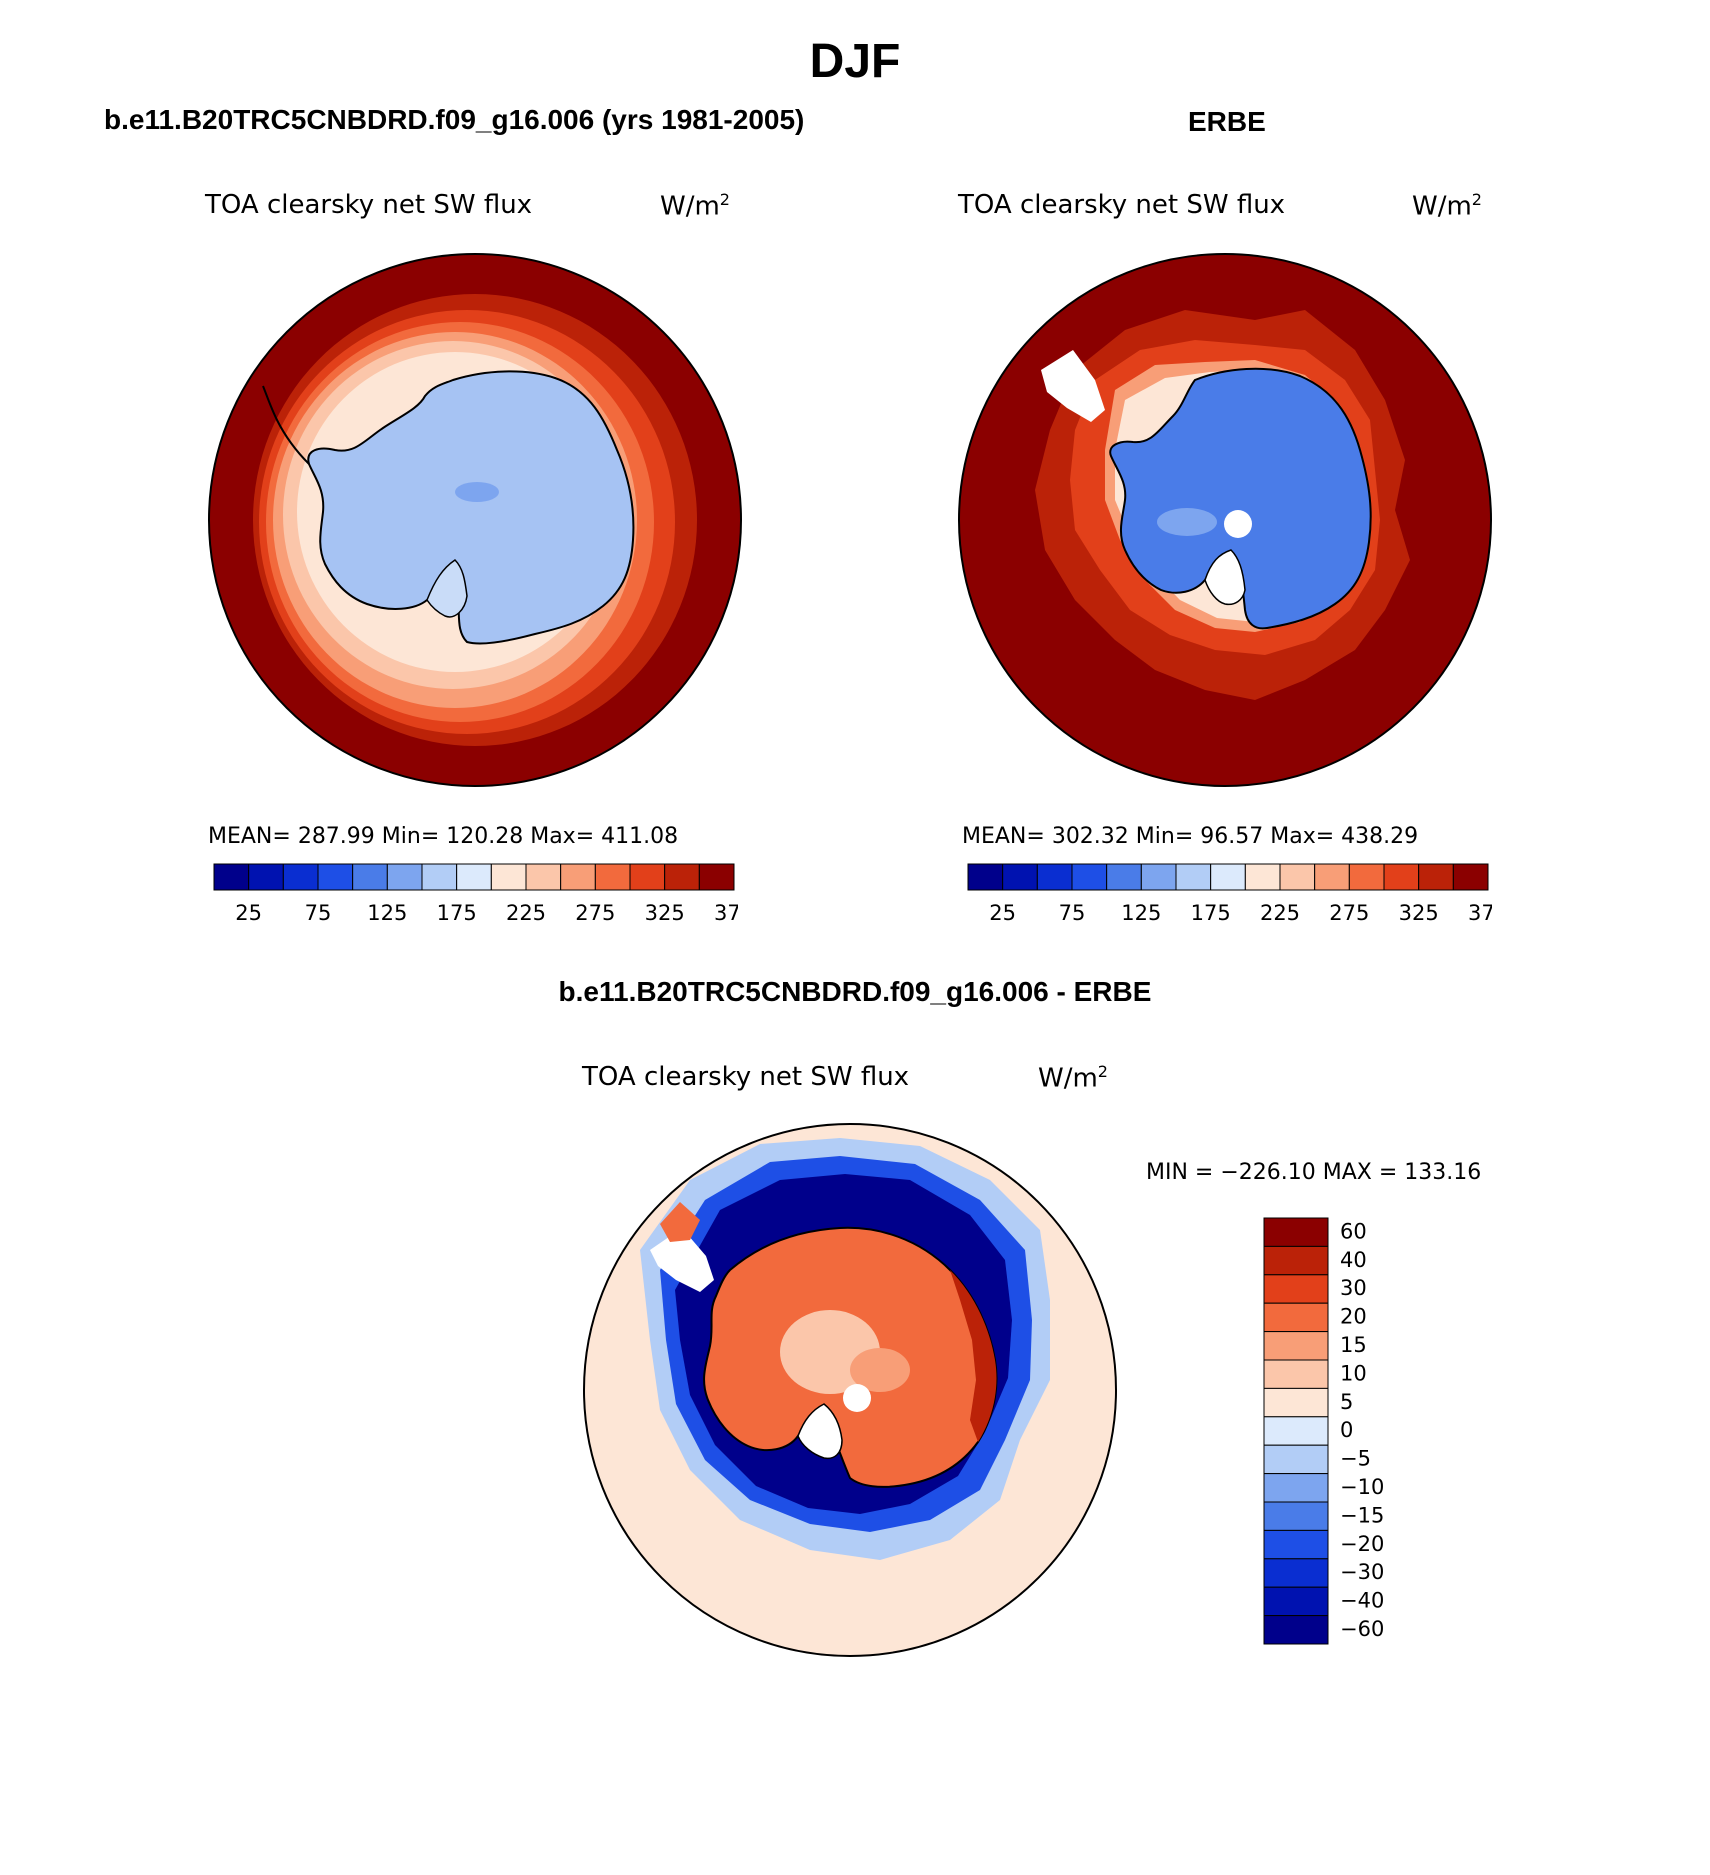  What do you see at coordinates (1353, 1231) in the screenshot?
I see `diff-colorbar-tick-label: 60` at bounding box center [1353, 1231].